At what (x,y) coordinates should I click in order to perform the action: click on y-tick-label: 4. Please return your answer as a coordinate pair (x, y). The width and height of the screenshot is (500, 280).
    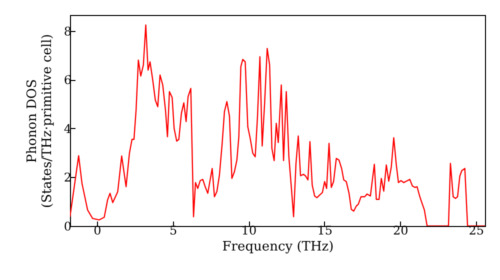
    Looking at the image, I should click on (68, 129).